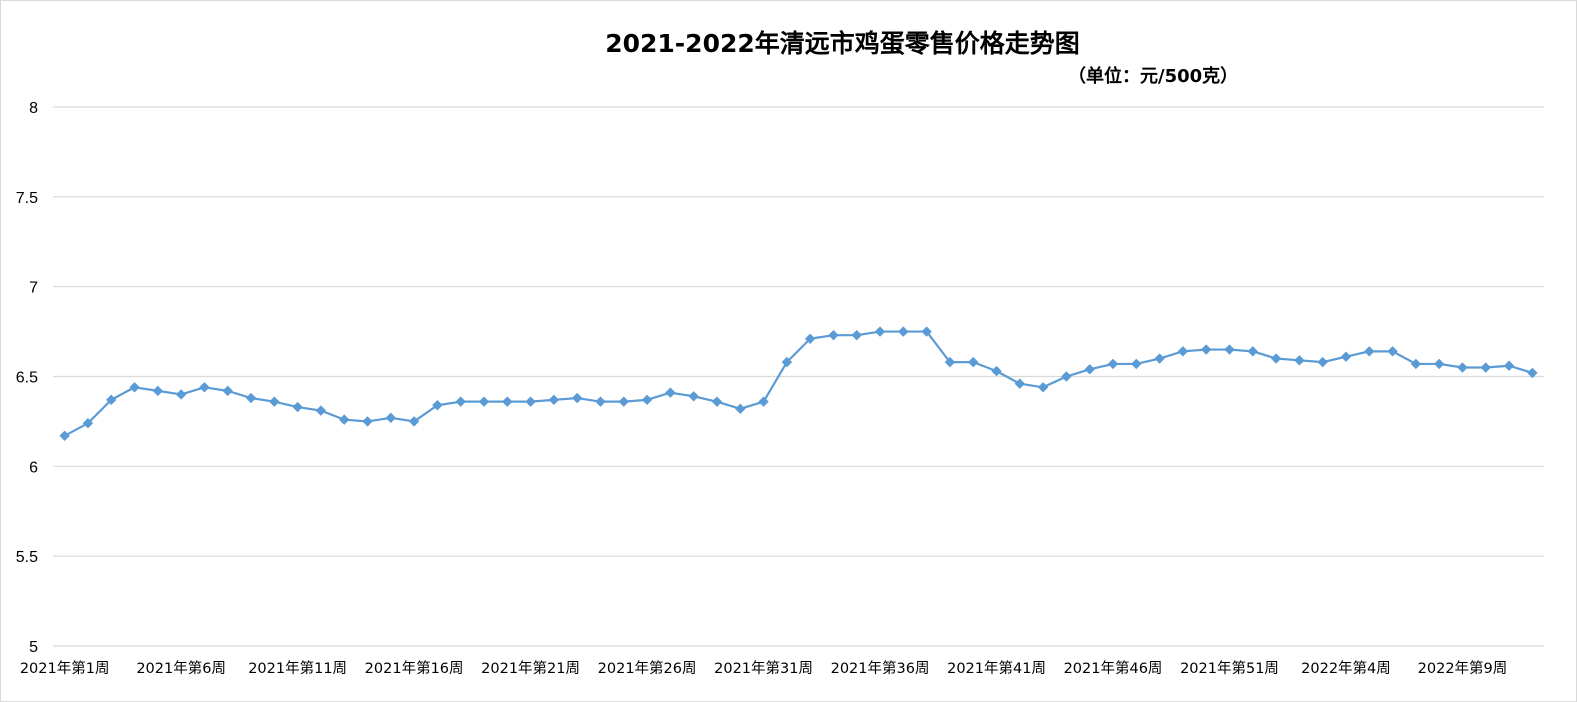 The width and height of the screenshot is (1577, 702). Describe the element at coordinates (65, 668) in the screenshot. I see `x-tick-label: 2021年第1周` at that location.